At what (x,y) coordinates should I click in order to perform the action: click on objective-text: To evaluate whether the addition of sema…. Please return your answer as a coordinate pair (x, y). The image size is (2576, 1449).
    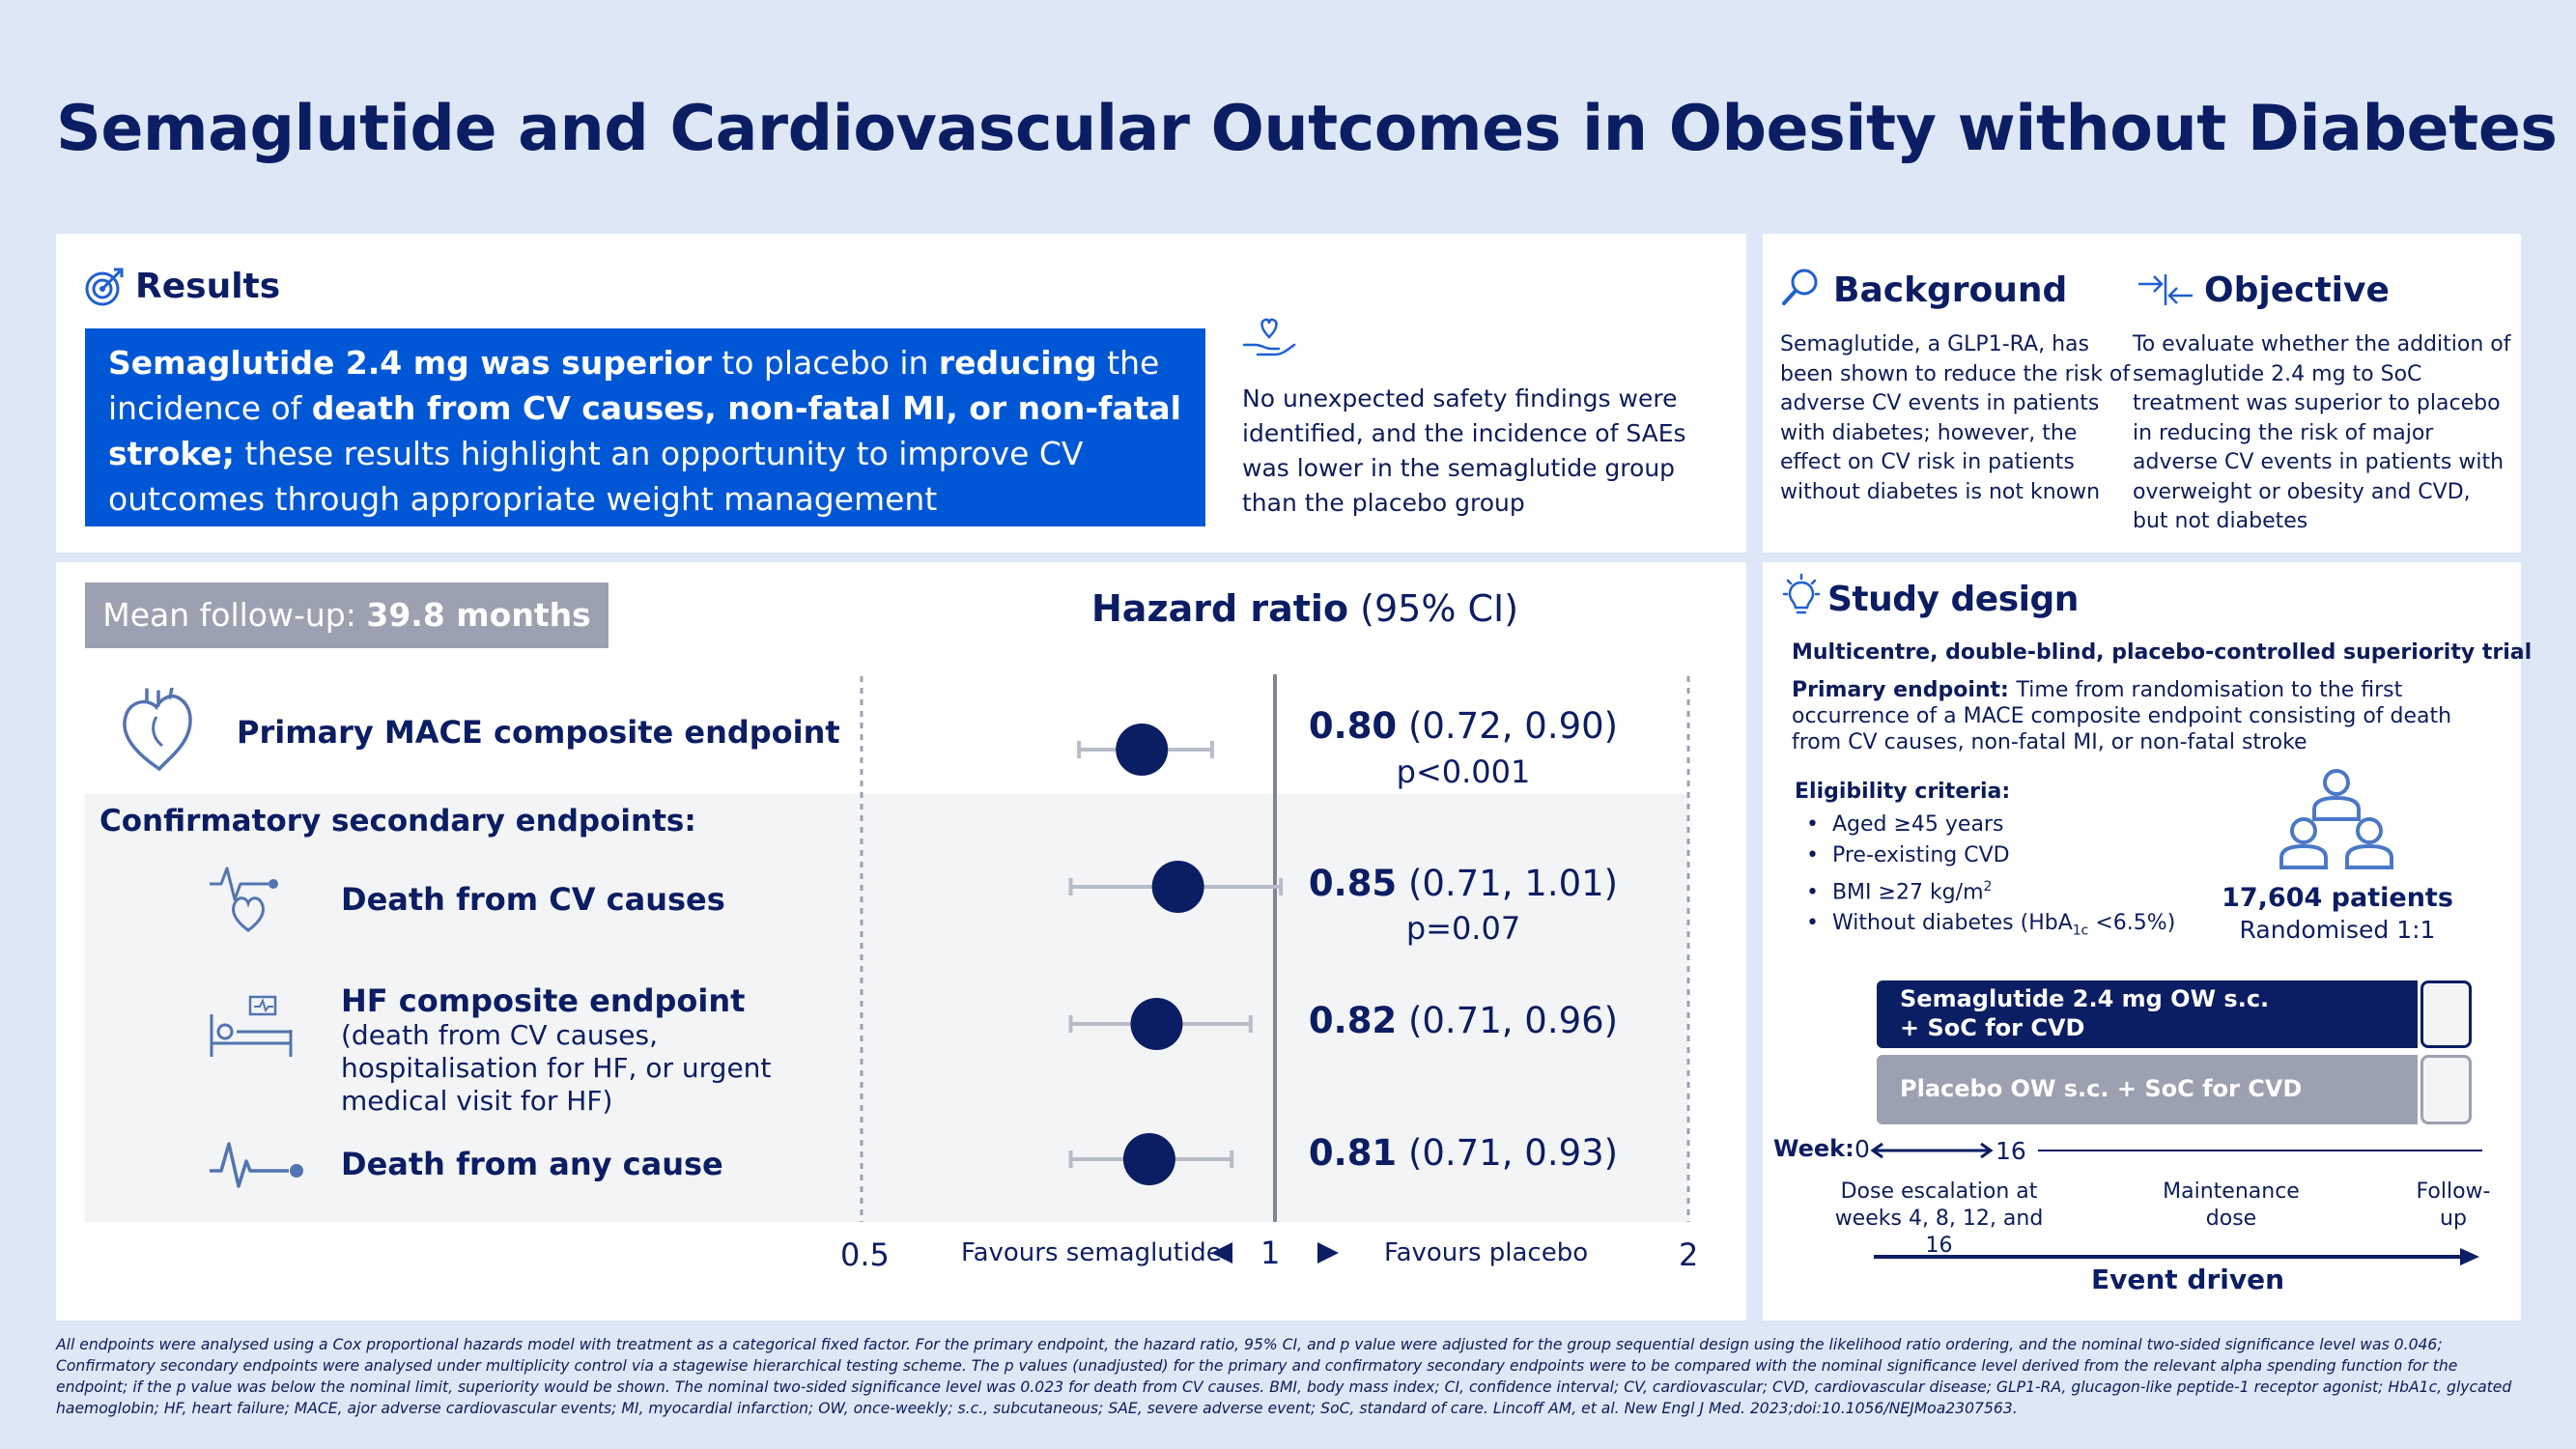
    Looking at the image, I should click on (2322, 432).